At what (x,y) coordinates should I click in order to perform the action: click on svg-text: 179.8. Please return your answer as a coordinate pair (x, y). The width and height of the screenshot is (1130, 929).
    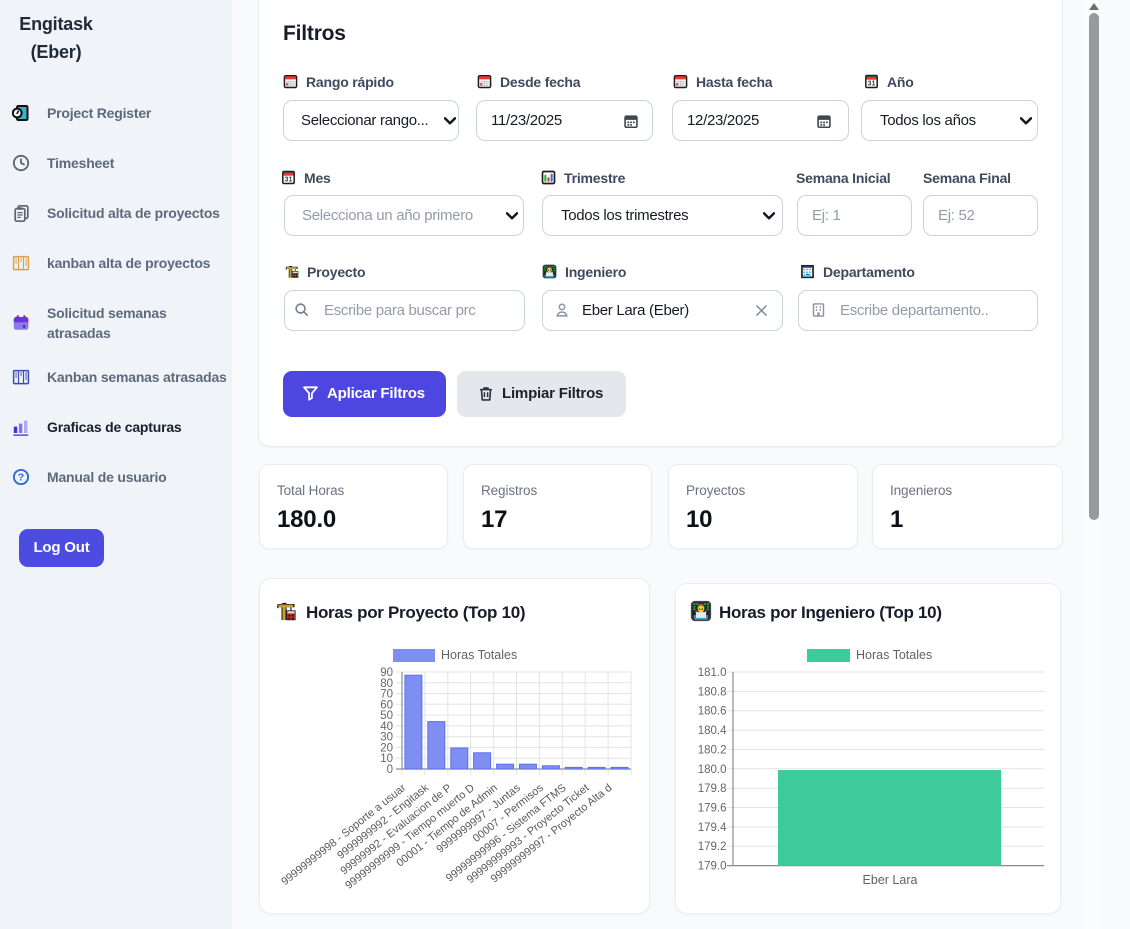
    Looking at the image, I should click on (712, 789).